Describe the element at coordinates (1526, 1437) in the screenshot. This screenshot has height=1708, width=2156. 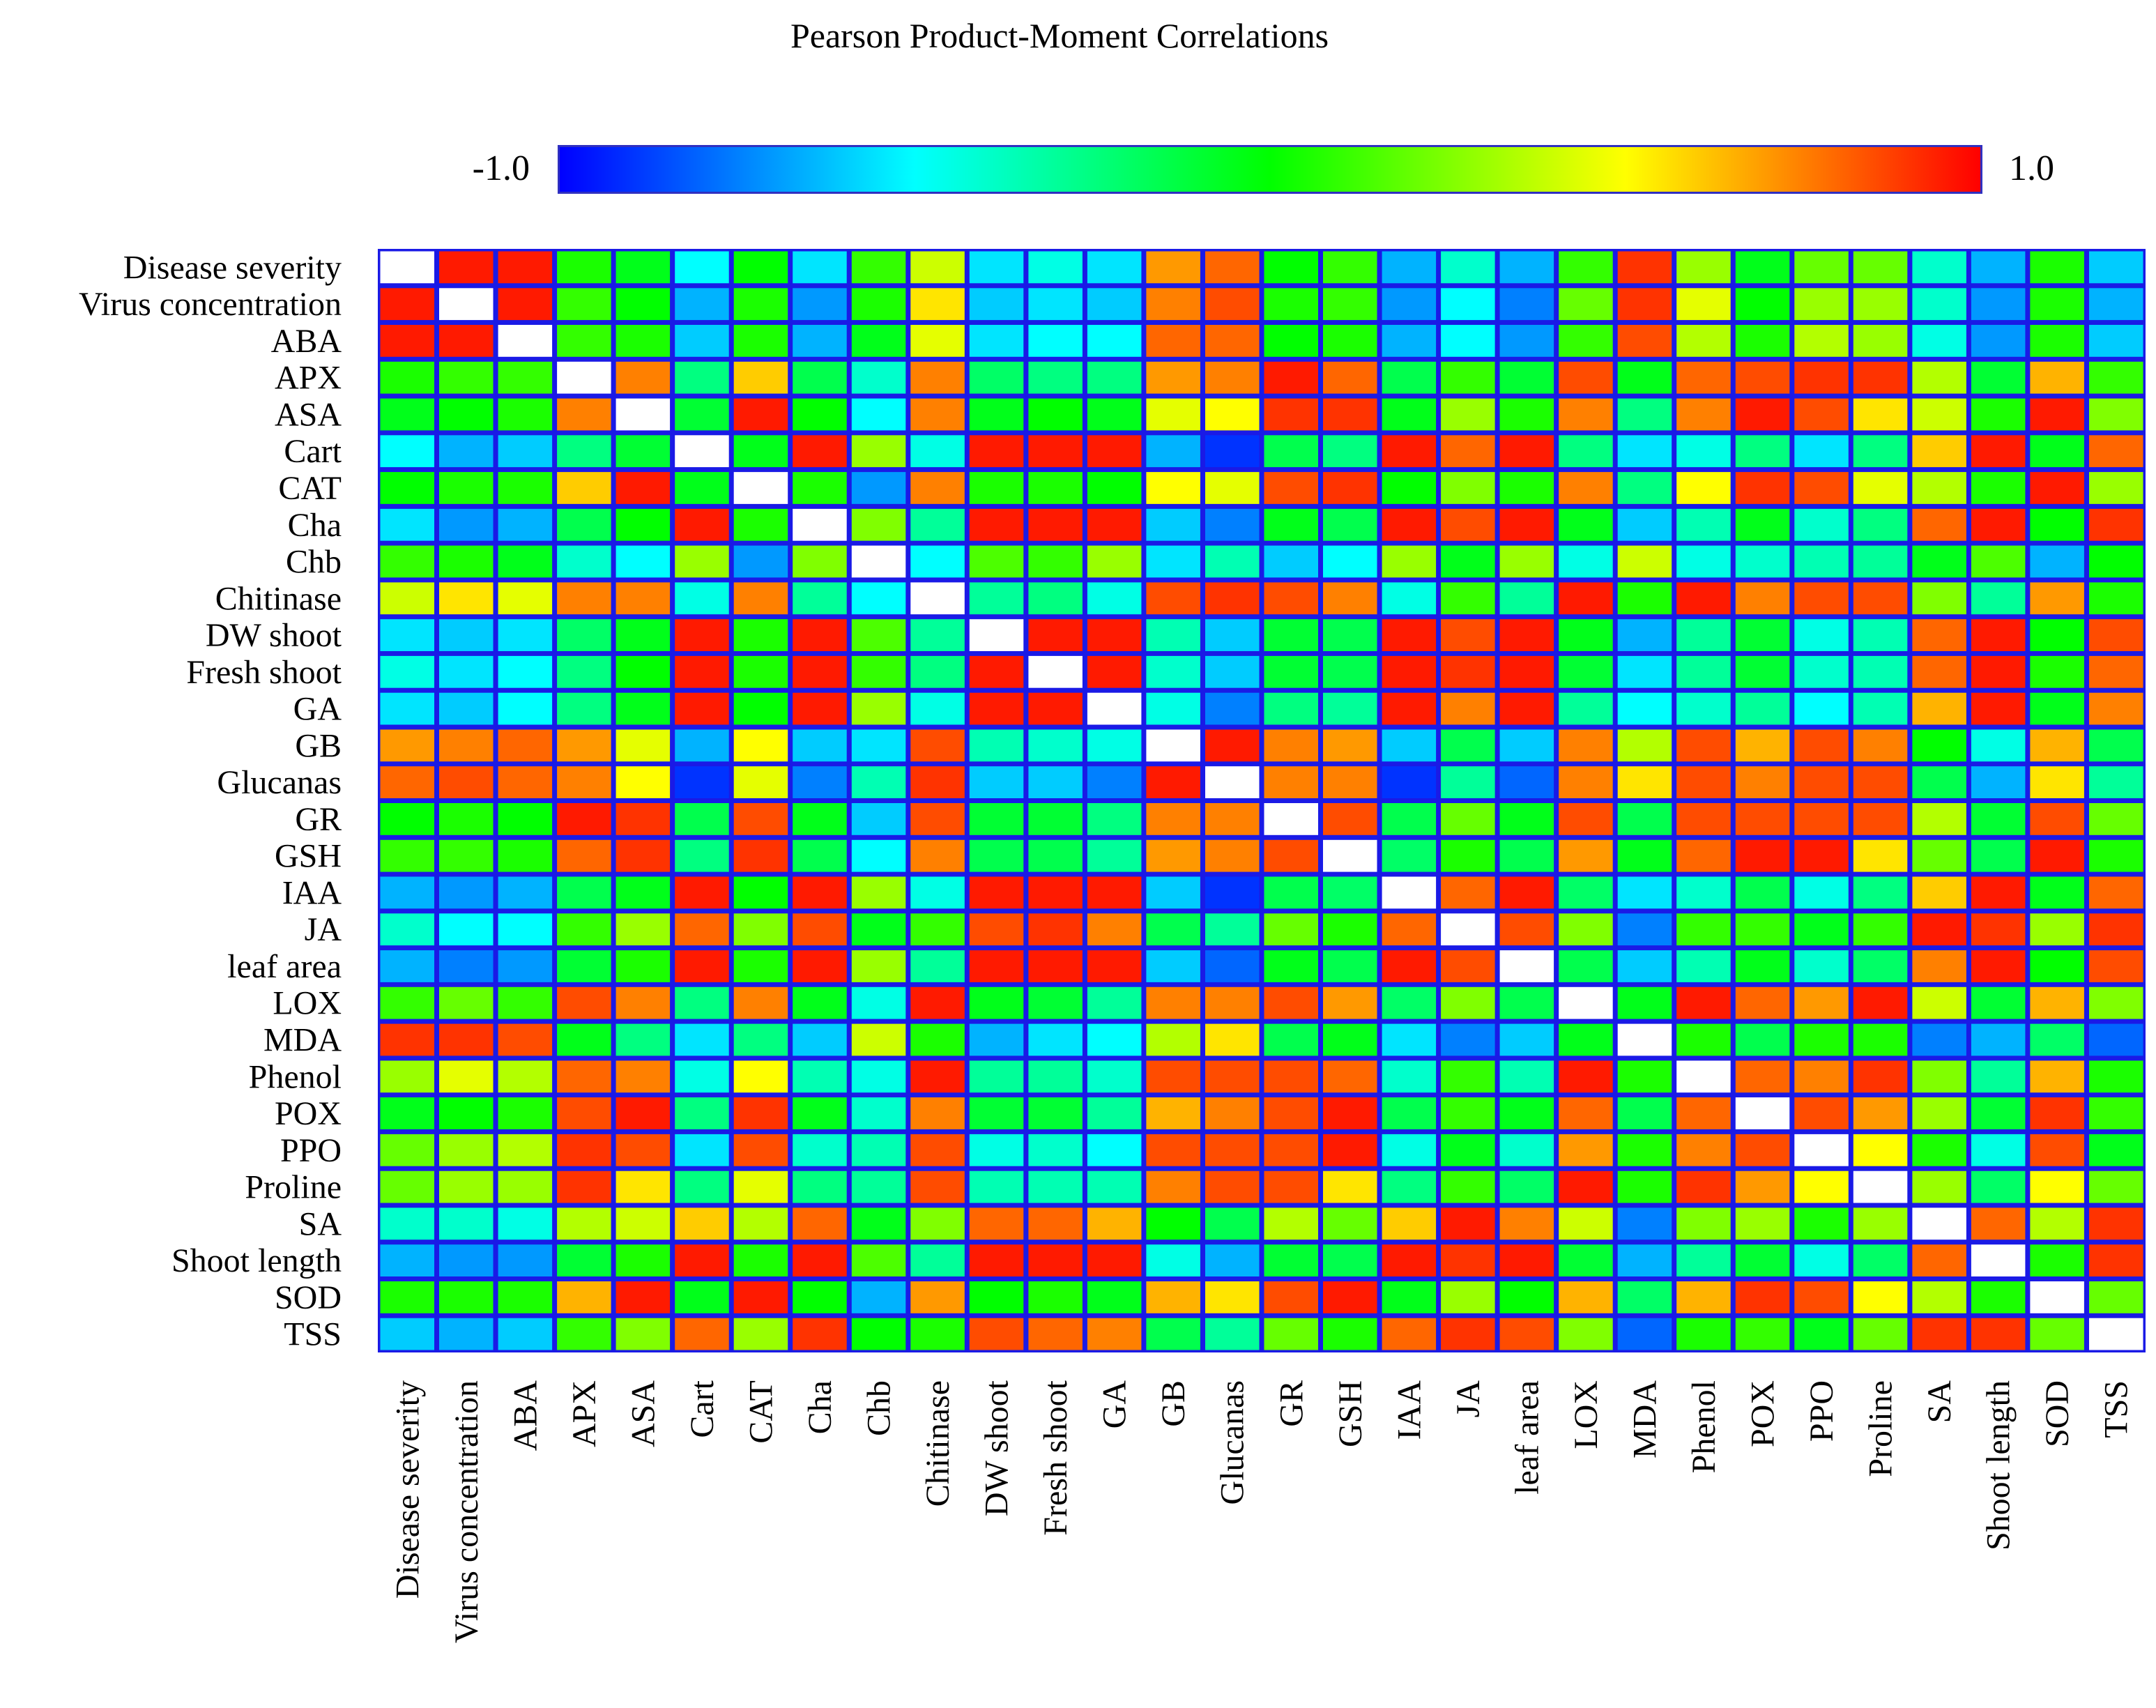
I see `column-label: leaf area` at that location.